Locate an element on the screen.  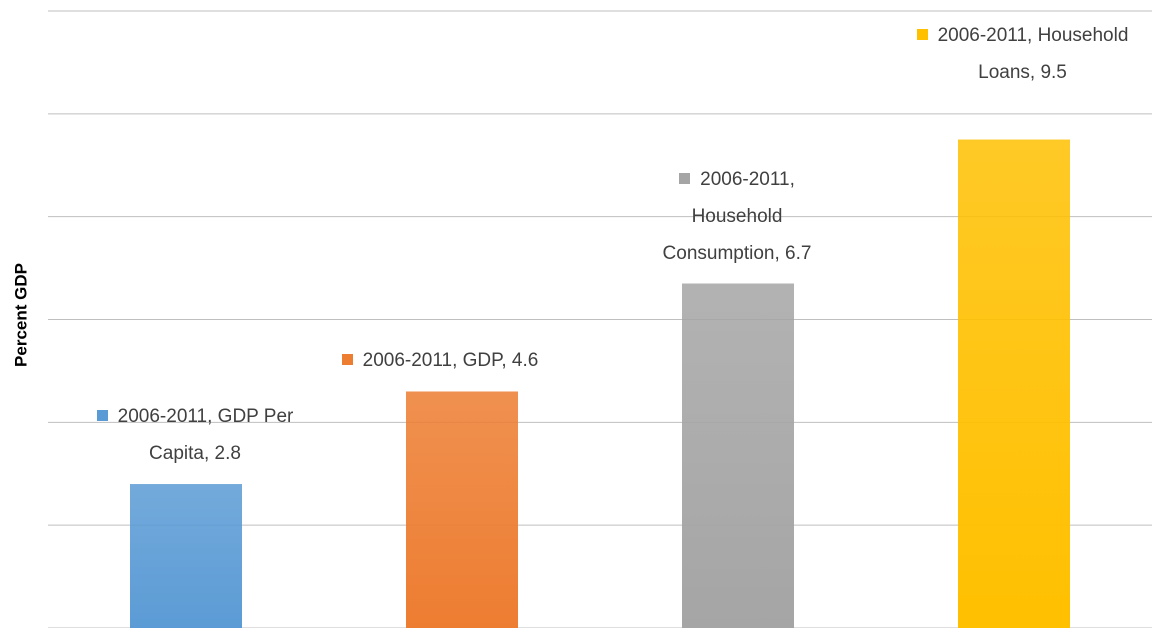
y-axis-label: Percent GDP is located at coordinates (20, 315).